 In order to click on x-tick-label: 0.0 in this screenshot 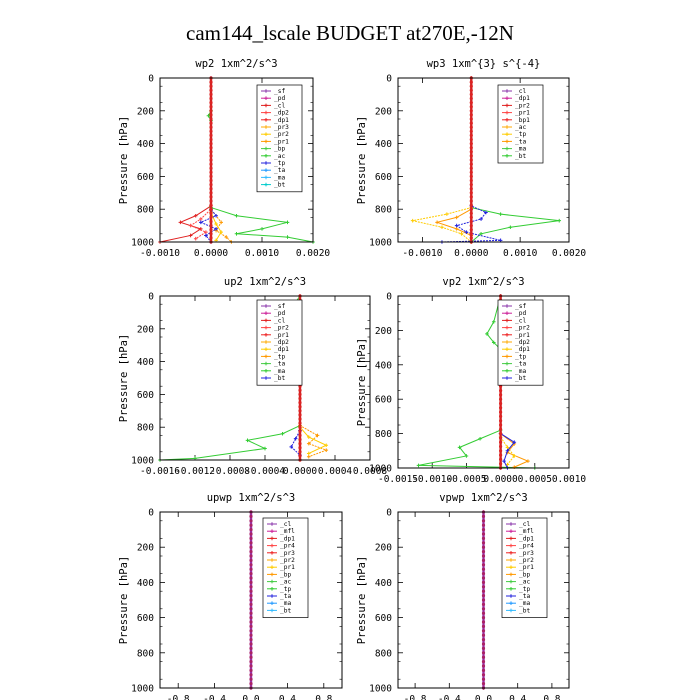, I will do `click(250, 697)`.